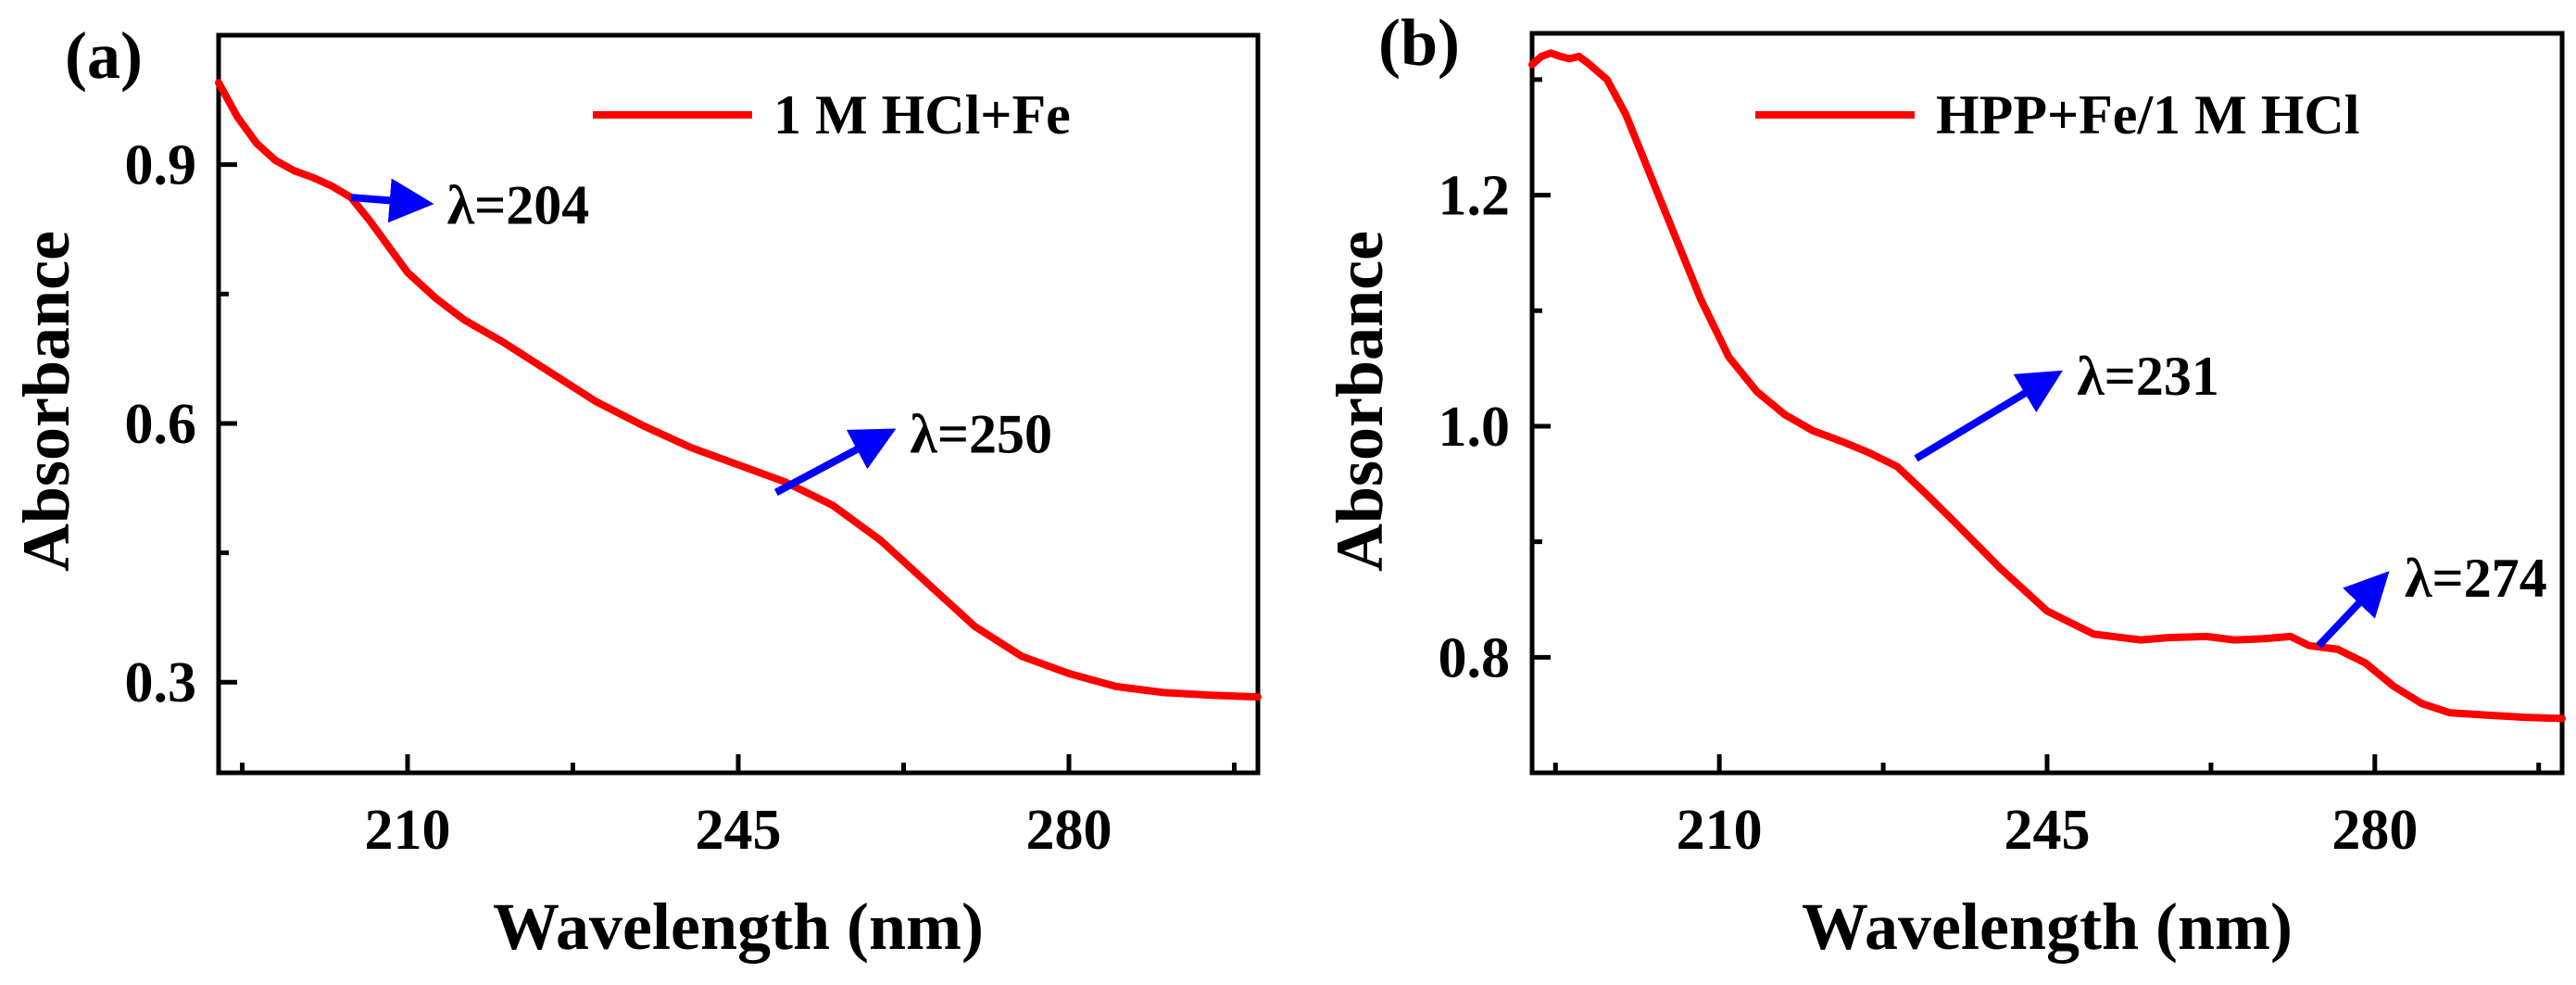 This screenshot has width=2576, height=985. Describe the element at coordinates (1475, 196) in the screenshot. I see `panel-b-y-tick-label: 1.2` at that location.